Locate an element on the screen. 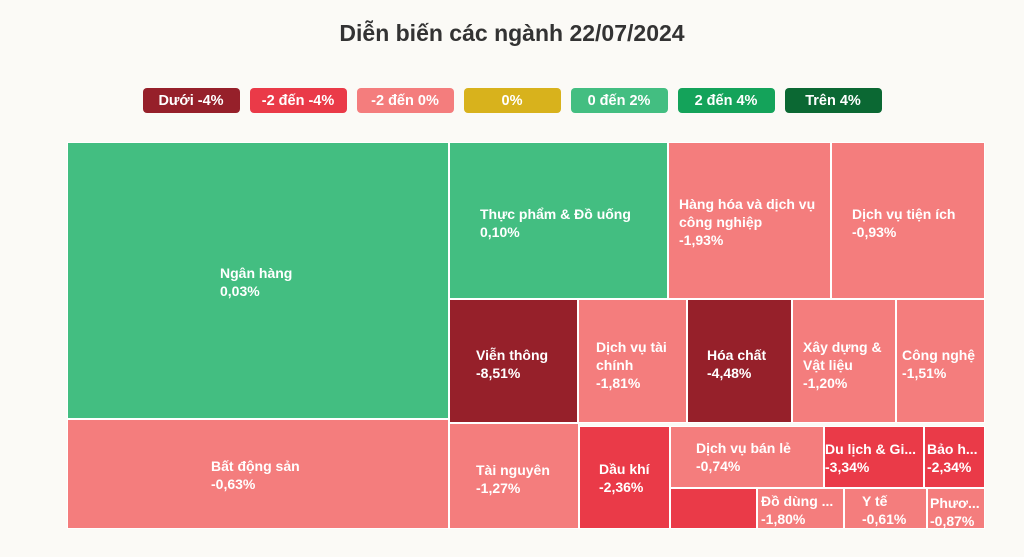 This screenshot has height=557, width=1024. tile-text: Dịch vụ tài chính -1,81% is located at coordinates (641, 365).